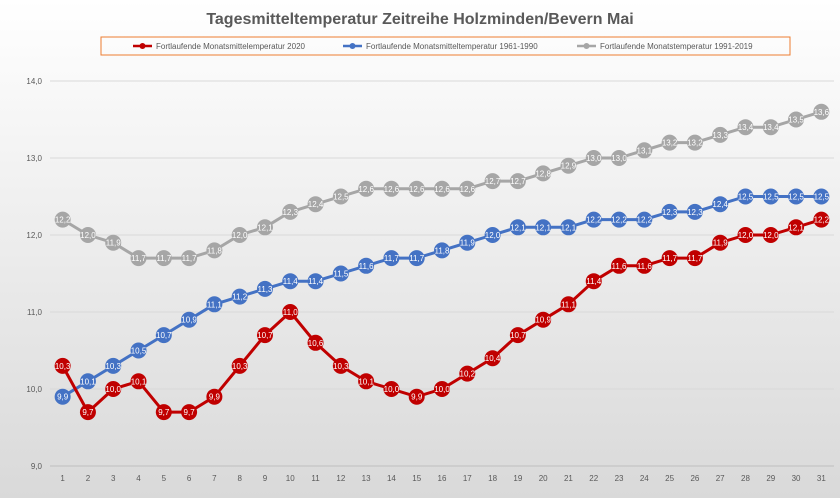 Image resolution: width=840 pixels, height=498 pixels. Describe the element at coordinates (467, 478) in the screenshot. I see `x-tick-label: 17` at that location.